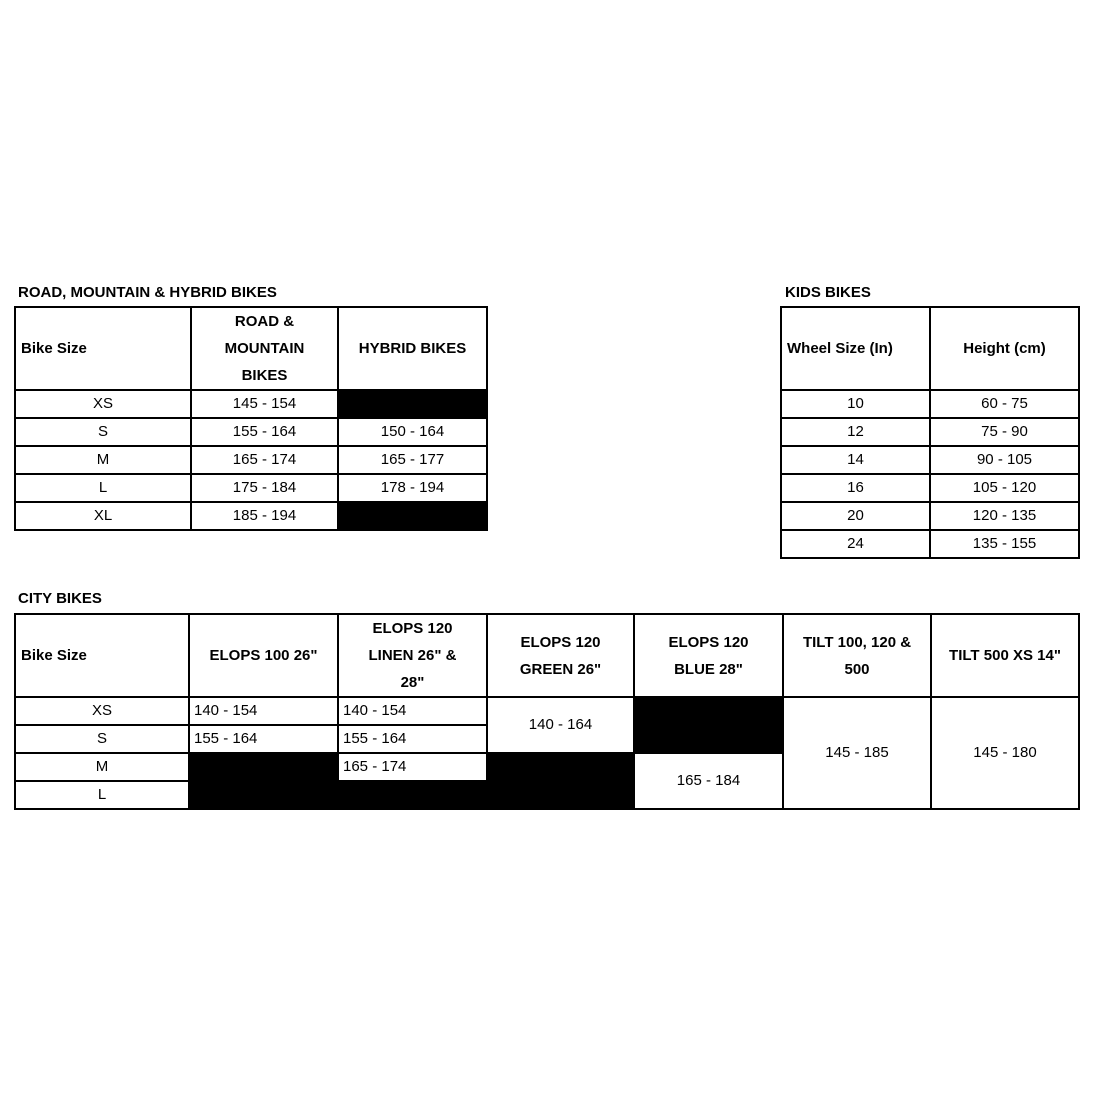 The height and width of the screenshot is (1100, 1100). I want to click on city-col-elops-120-blue: ELOPS 120 BLUE 28", so click(708, 655).